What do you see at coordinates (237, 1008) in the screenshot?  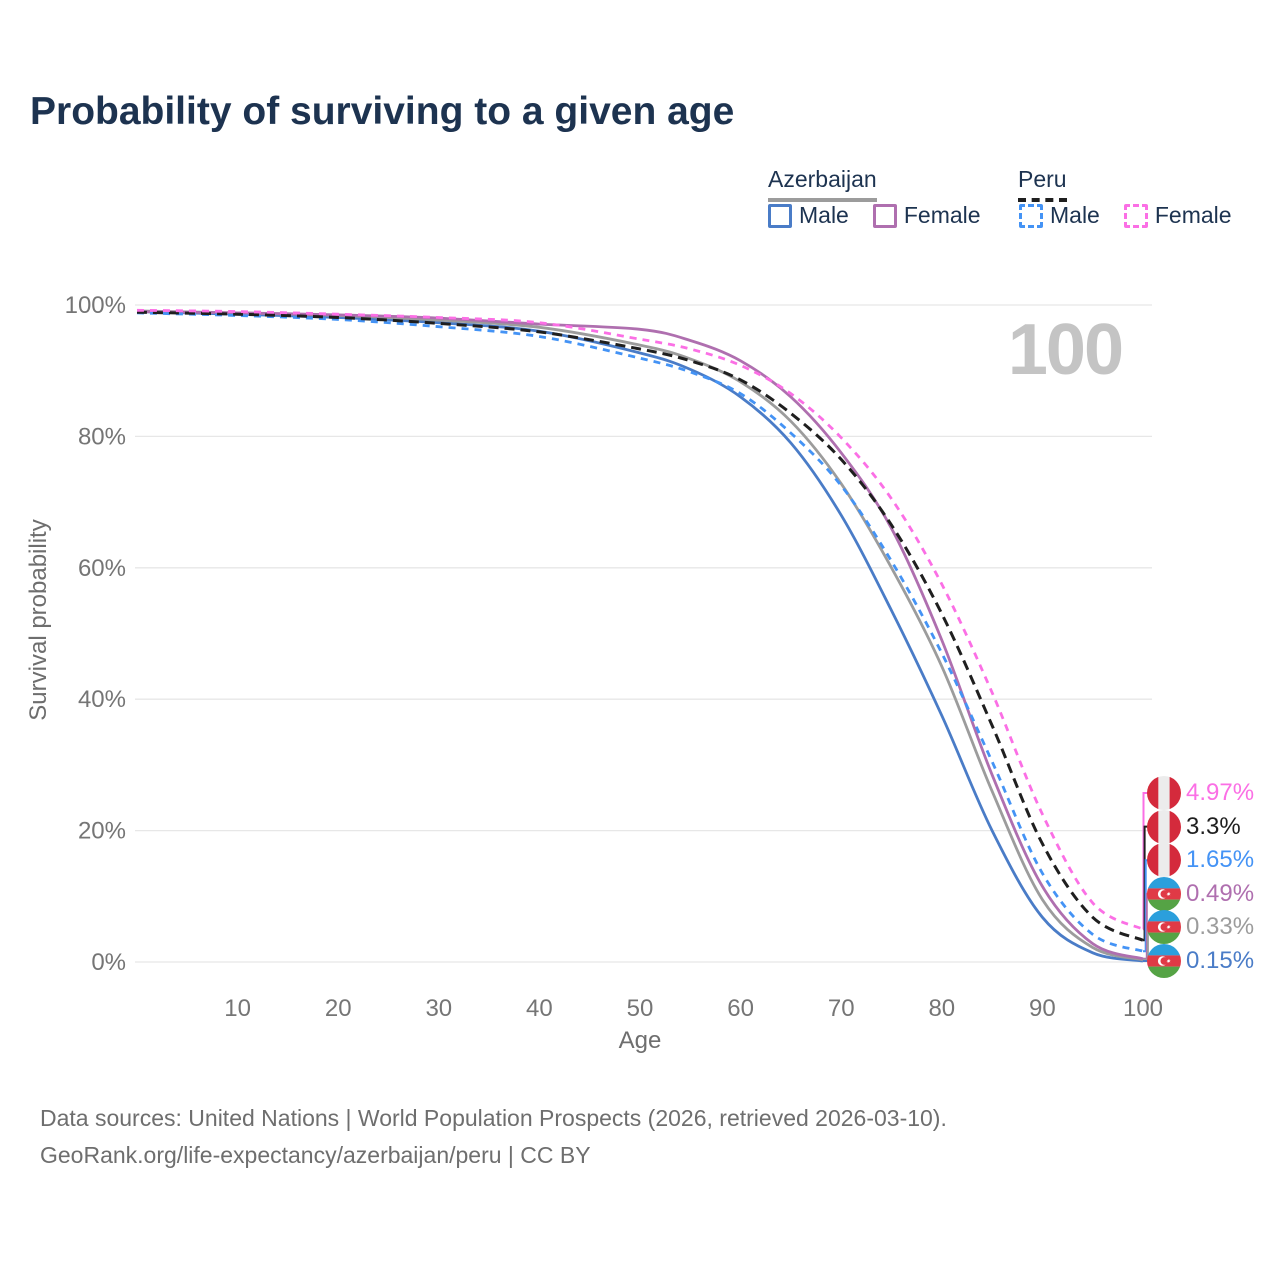 I see `x-tick-10: 10` at bounding box center [237, 1008].